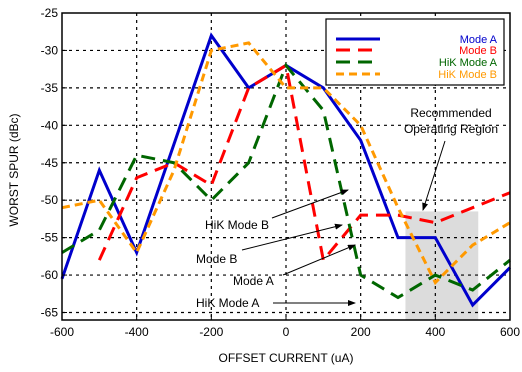 Image resolution: width=522 pixels, height=372 pixels. I want to click on annotation-recommended-line1: Recommended, so click(450, 113).